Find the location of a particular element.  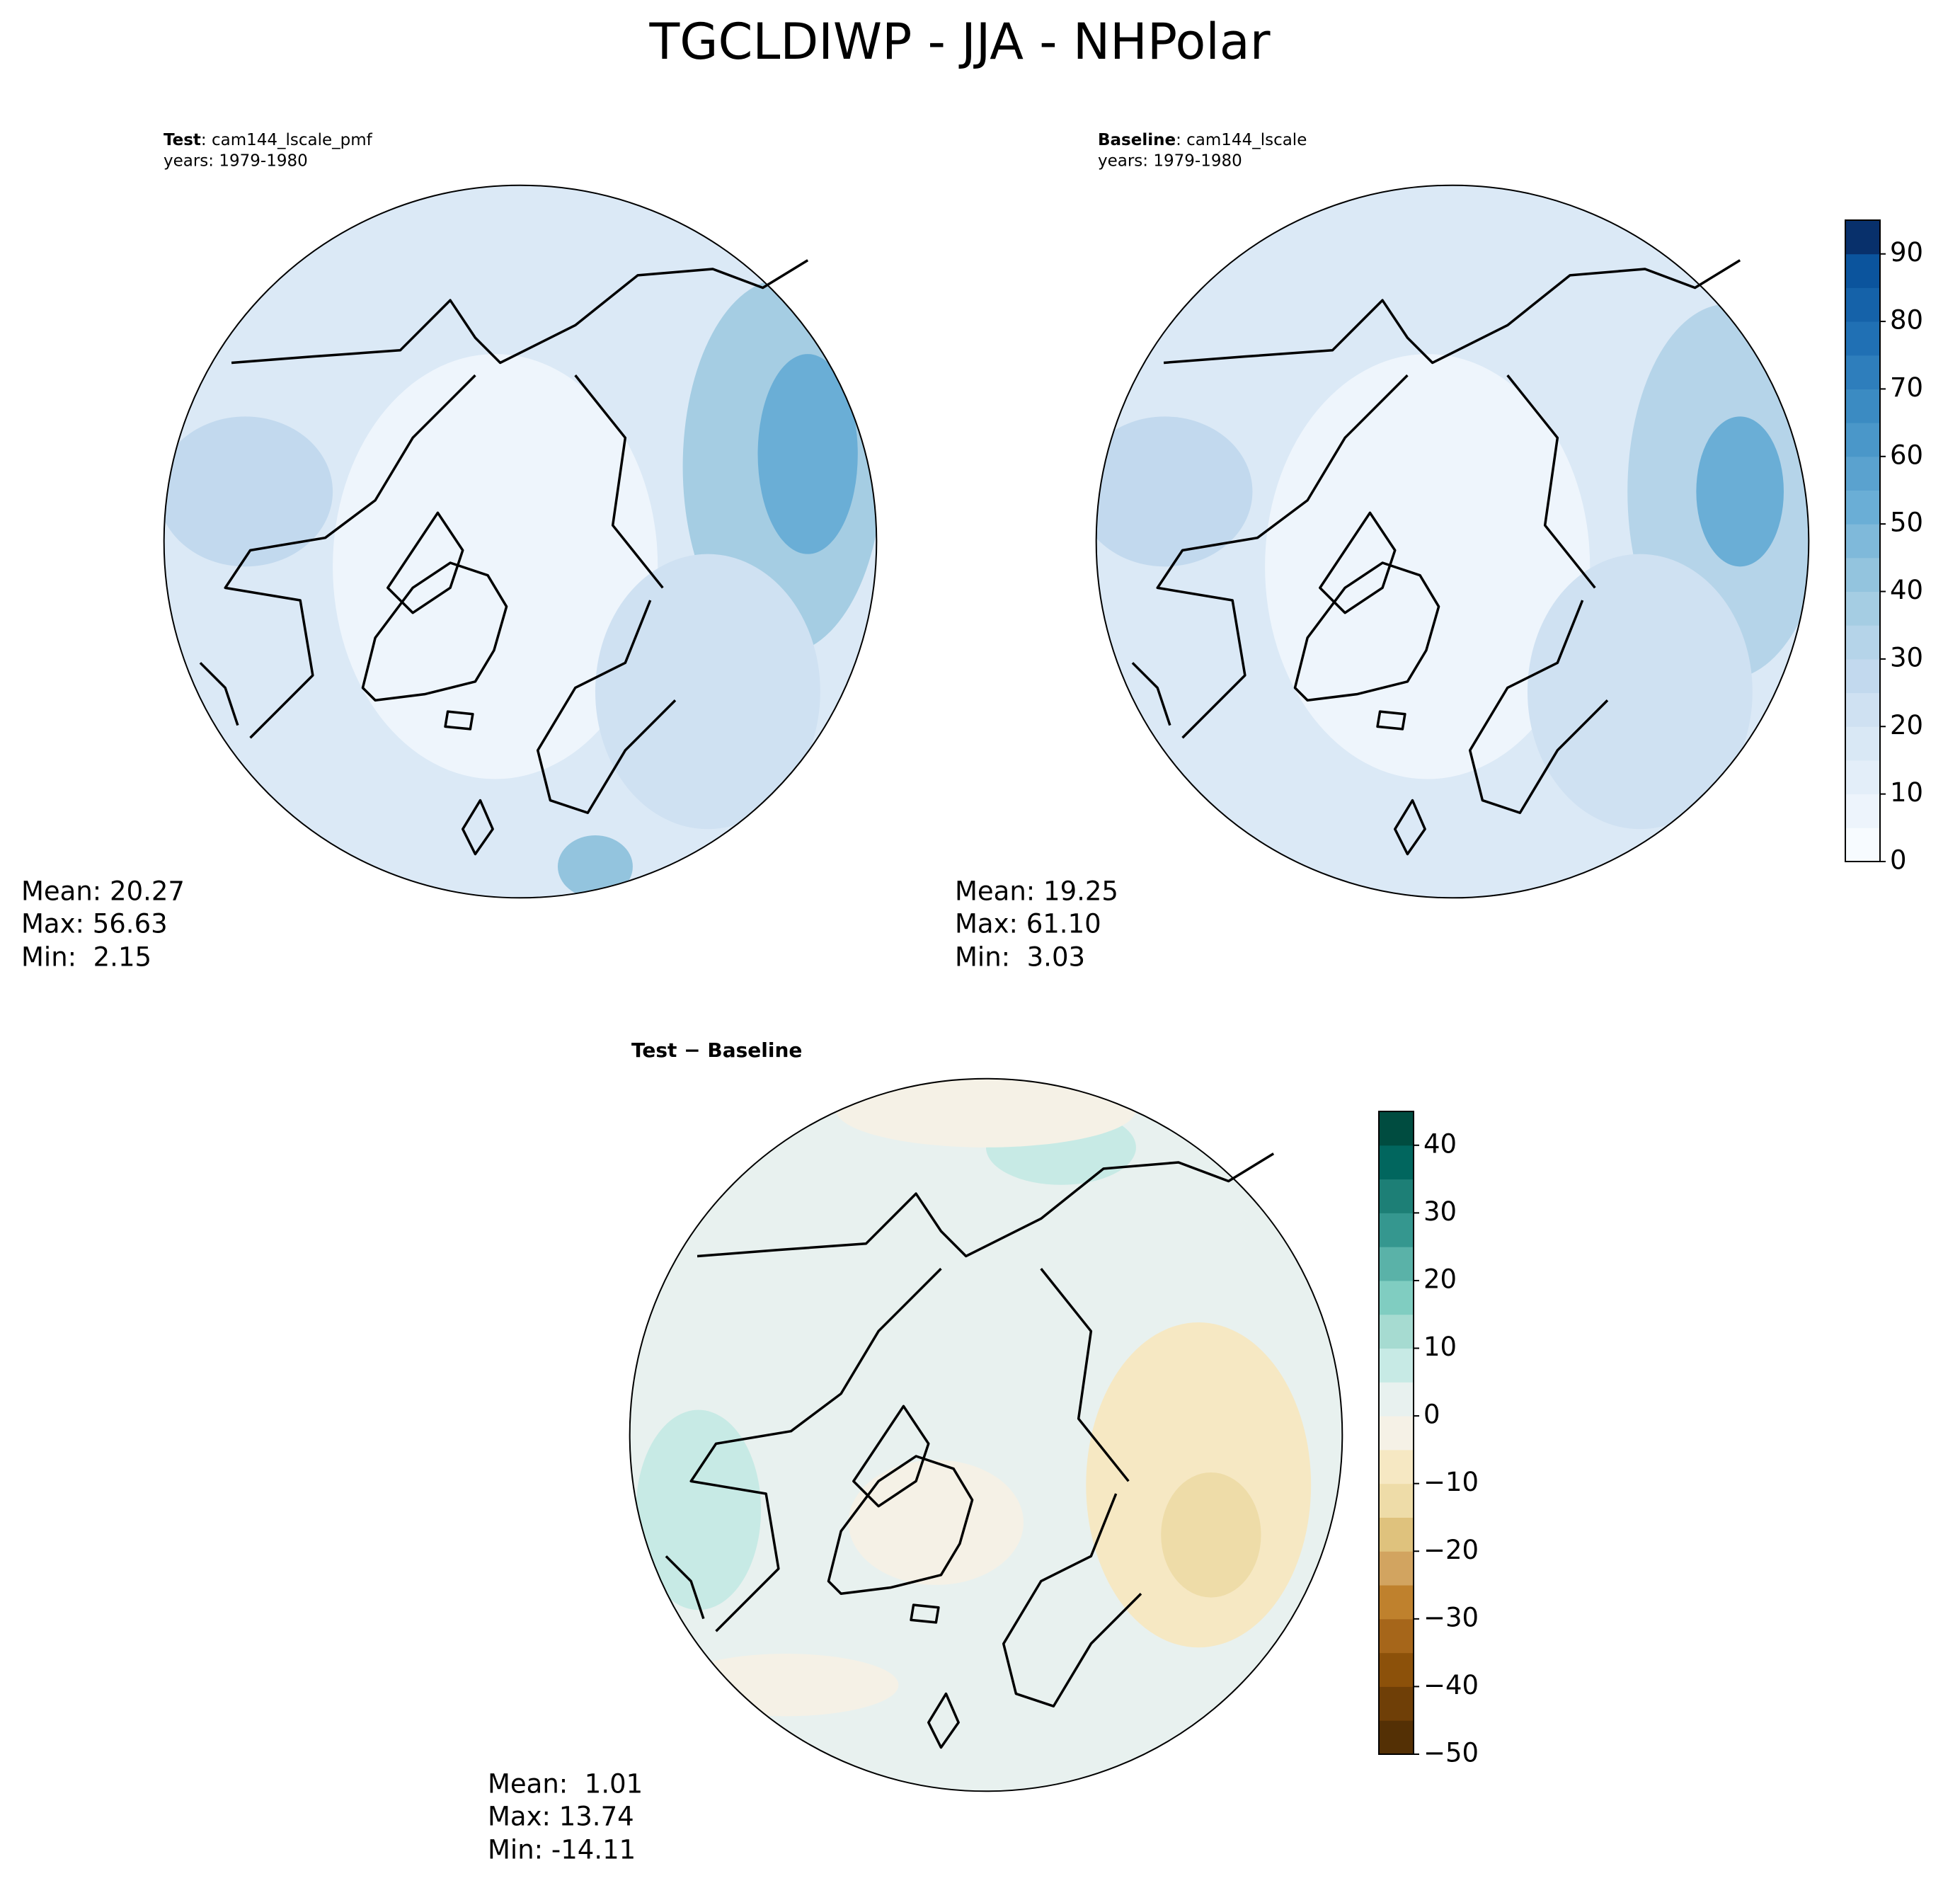

colorbar-tick-label: 90 is located at coordinates (1906, 253).